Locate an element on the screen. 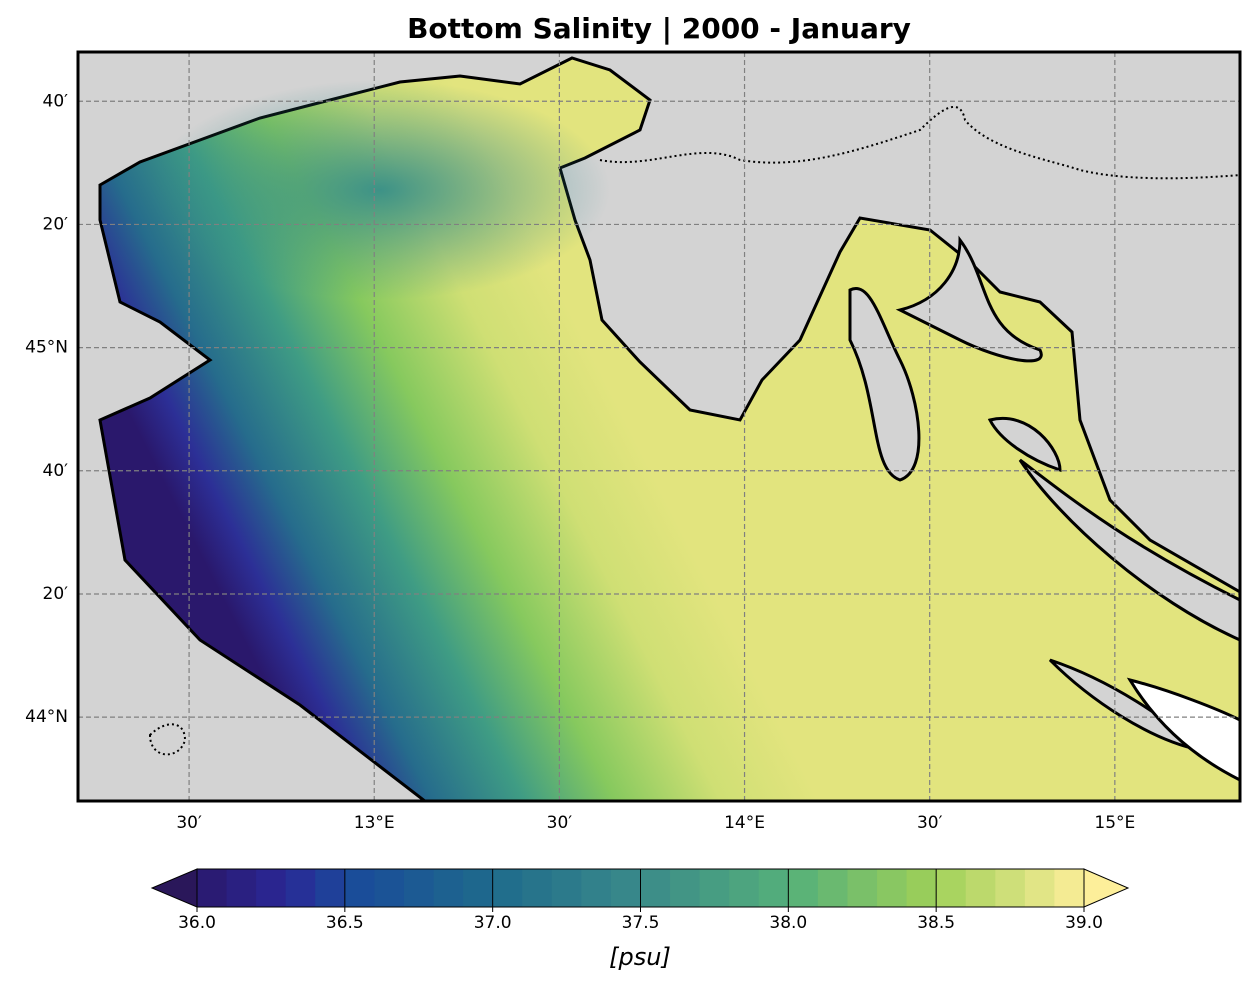 The image size is (1255, 990). colorbar-tick-label: 37.5 is located at coordinates (641, 923).